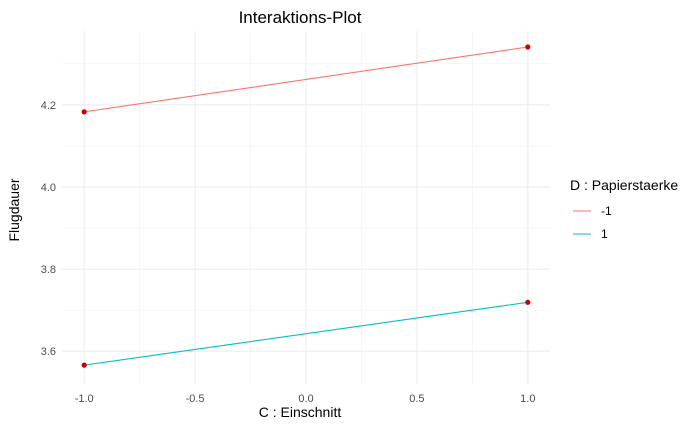 The width and height of the screenshot is (700, 432). What do you see at coordinates (305, 399) in the screenshot?
I see `x-tick-label: 0.0` at bounding box center [305, 399].